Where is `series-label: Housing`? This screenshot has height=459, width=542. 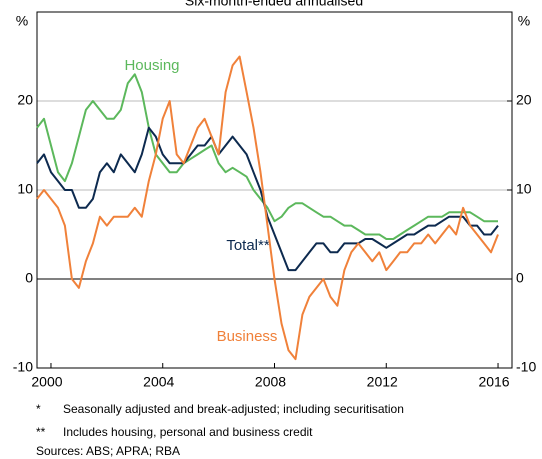 series-label: Housing is located at coordinates (151, 65).